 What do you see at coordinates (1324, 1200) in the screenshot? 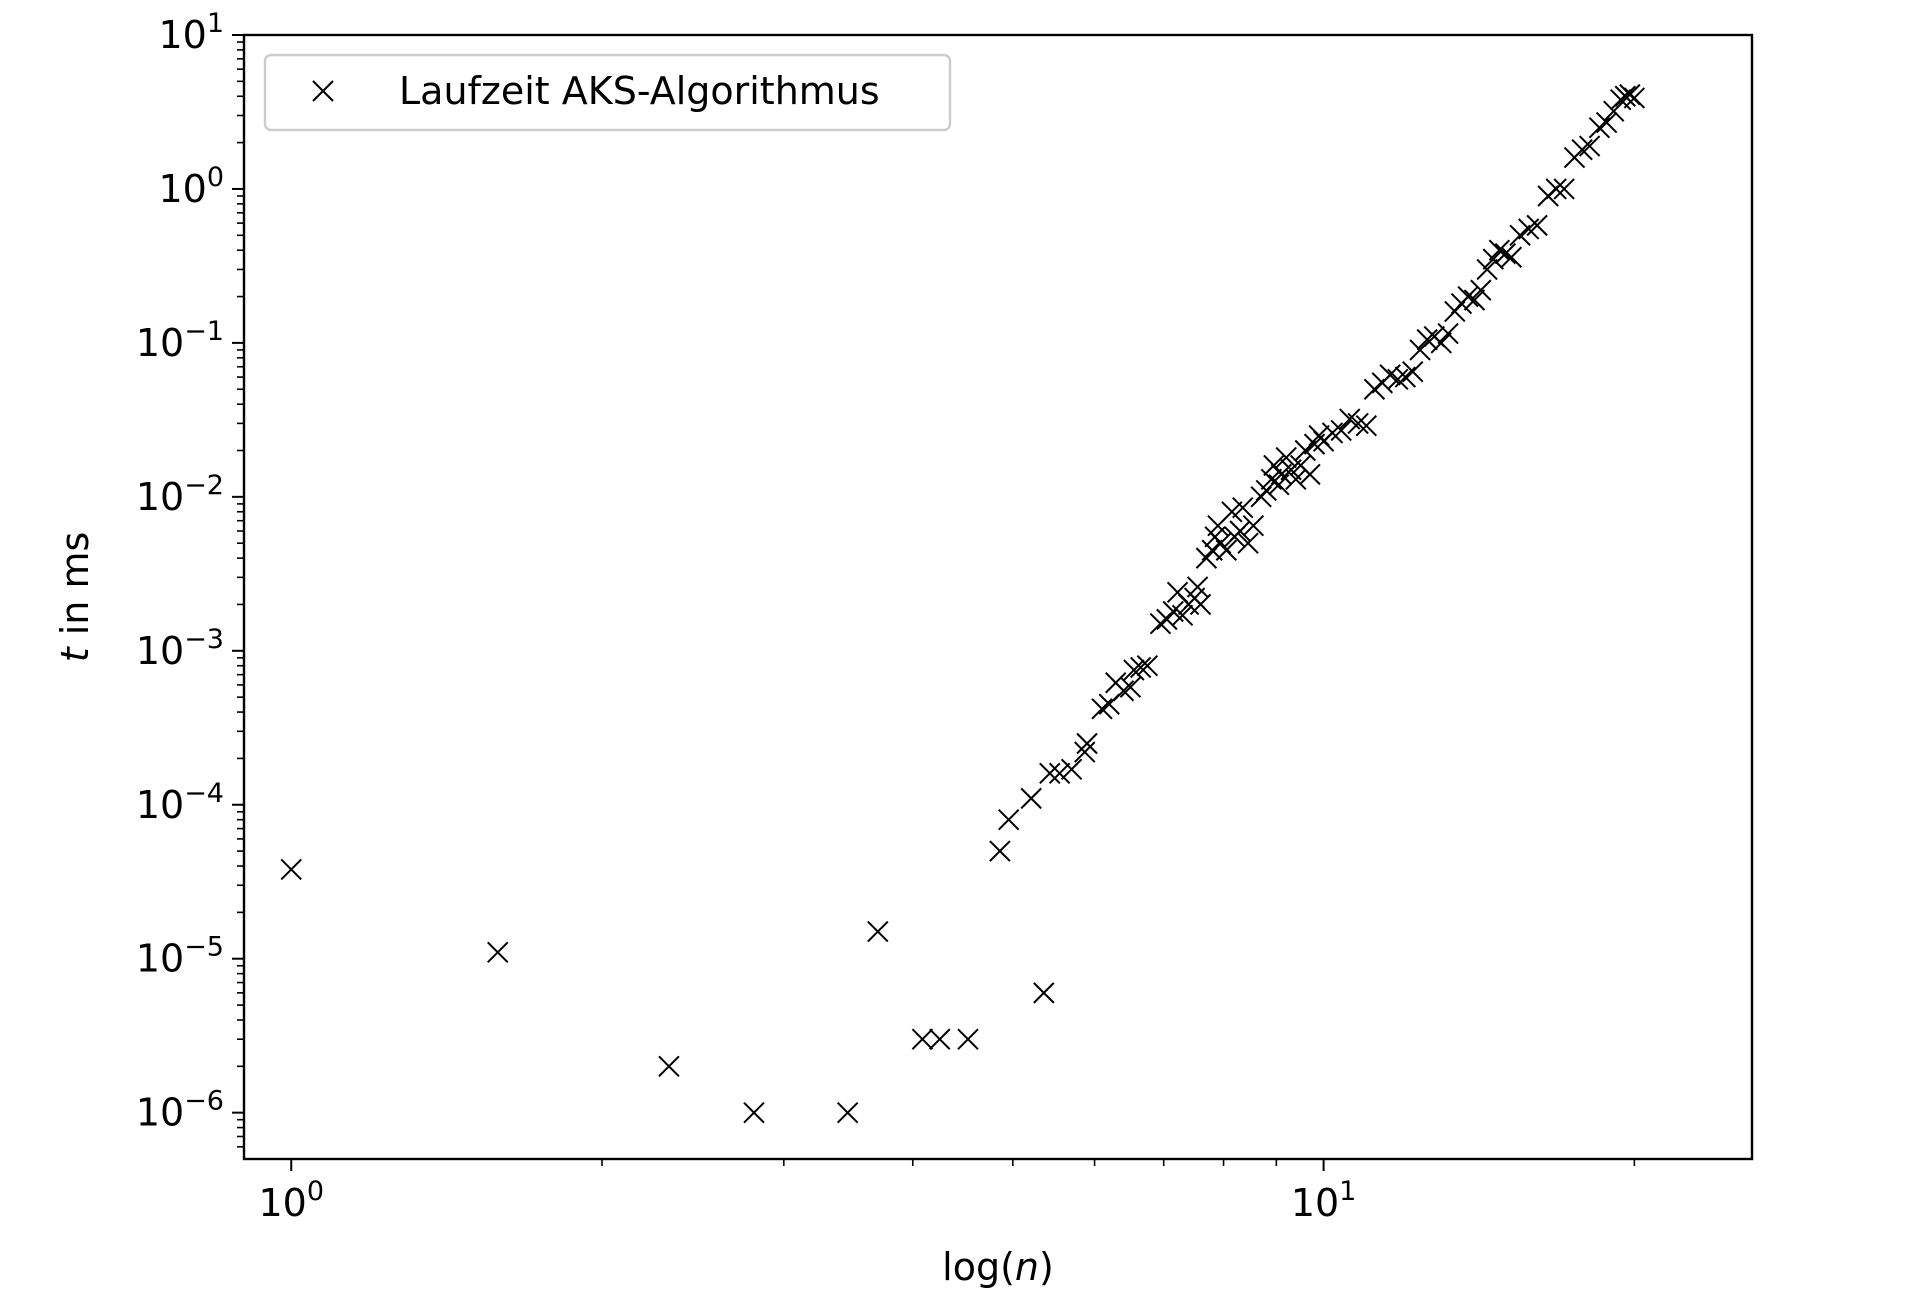
I see `x-tick-label: 101` at bounding box center [1324, 1200].